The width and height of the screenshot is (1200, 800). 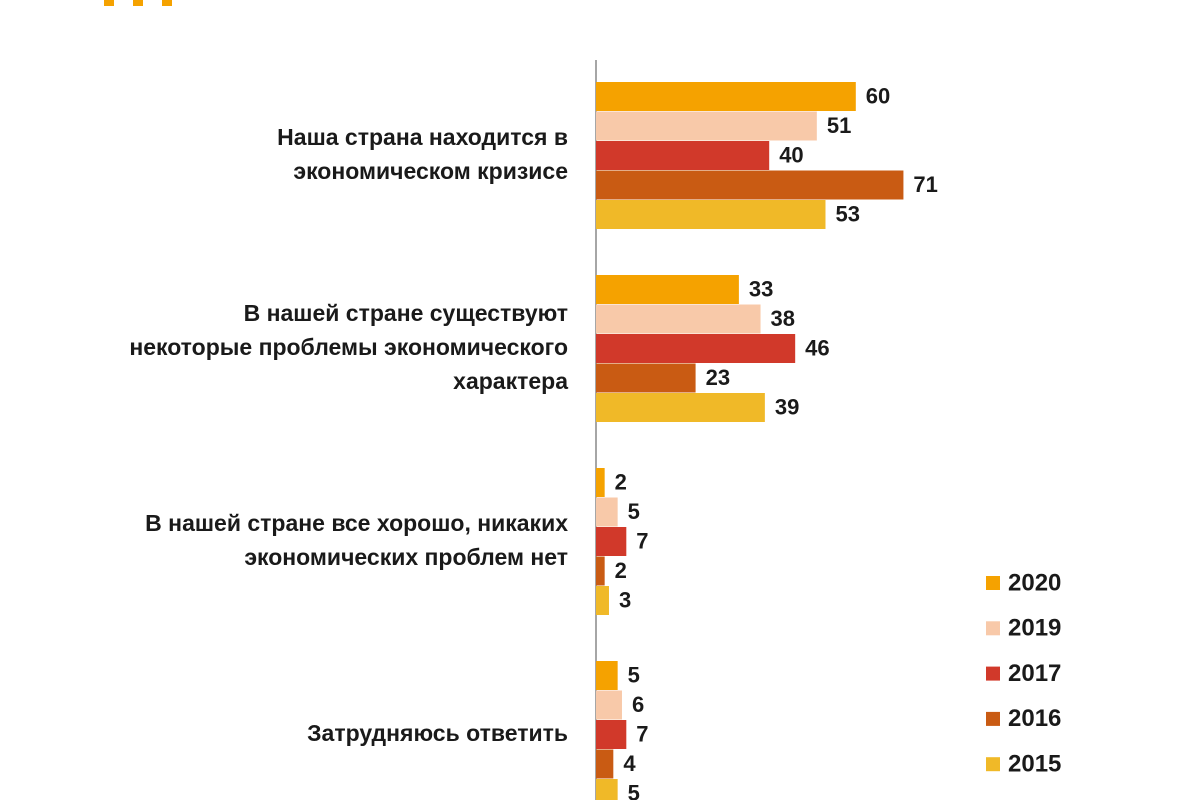 I want to click on category-label: экономическом кризисе, so click(x=430, y=171).